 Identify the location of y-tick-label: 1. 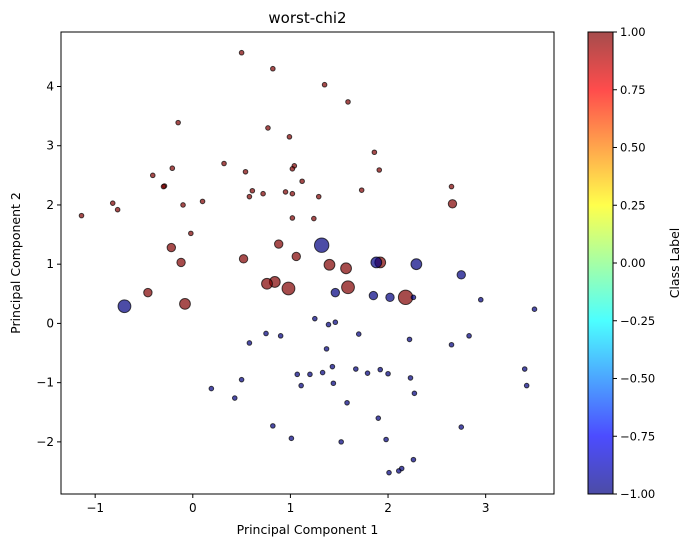
(50, 264).